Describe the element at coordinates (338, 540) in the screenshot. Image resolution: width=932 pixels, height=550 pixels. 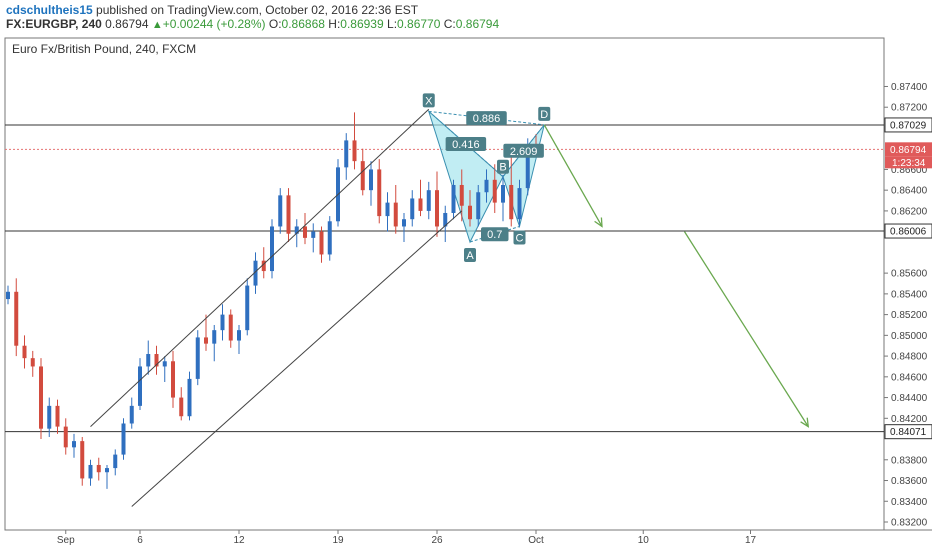
I see `x-tick-label: 19` at that location.